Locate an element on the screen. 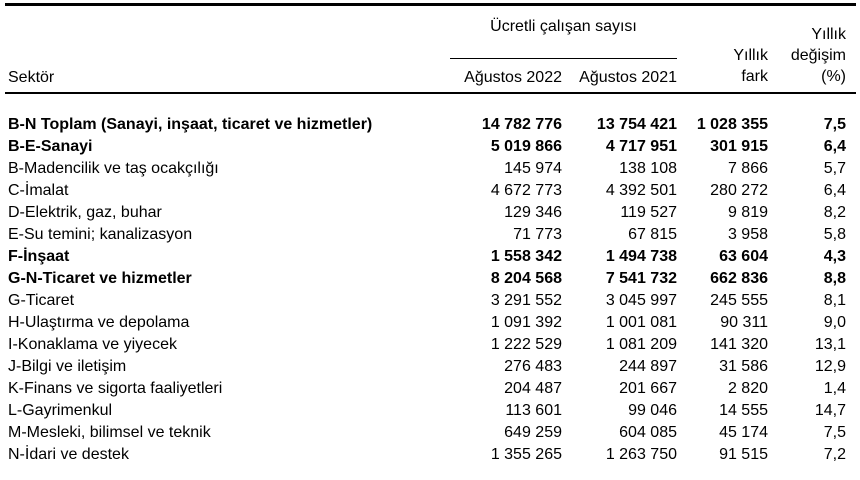 The height and width of the screenshot is (480, 860). sector-cell: B-Madencilik ve taş ocakçılığı is located at coordinates (113, 168).